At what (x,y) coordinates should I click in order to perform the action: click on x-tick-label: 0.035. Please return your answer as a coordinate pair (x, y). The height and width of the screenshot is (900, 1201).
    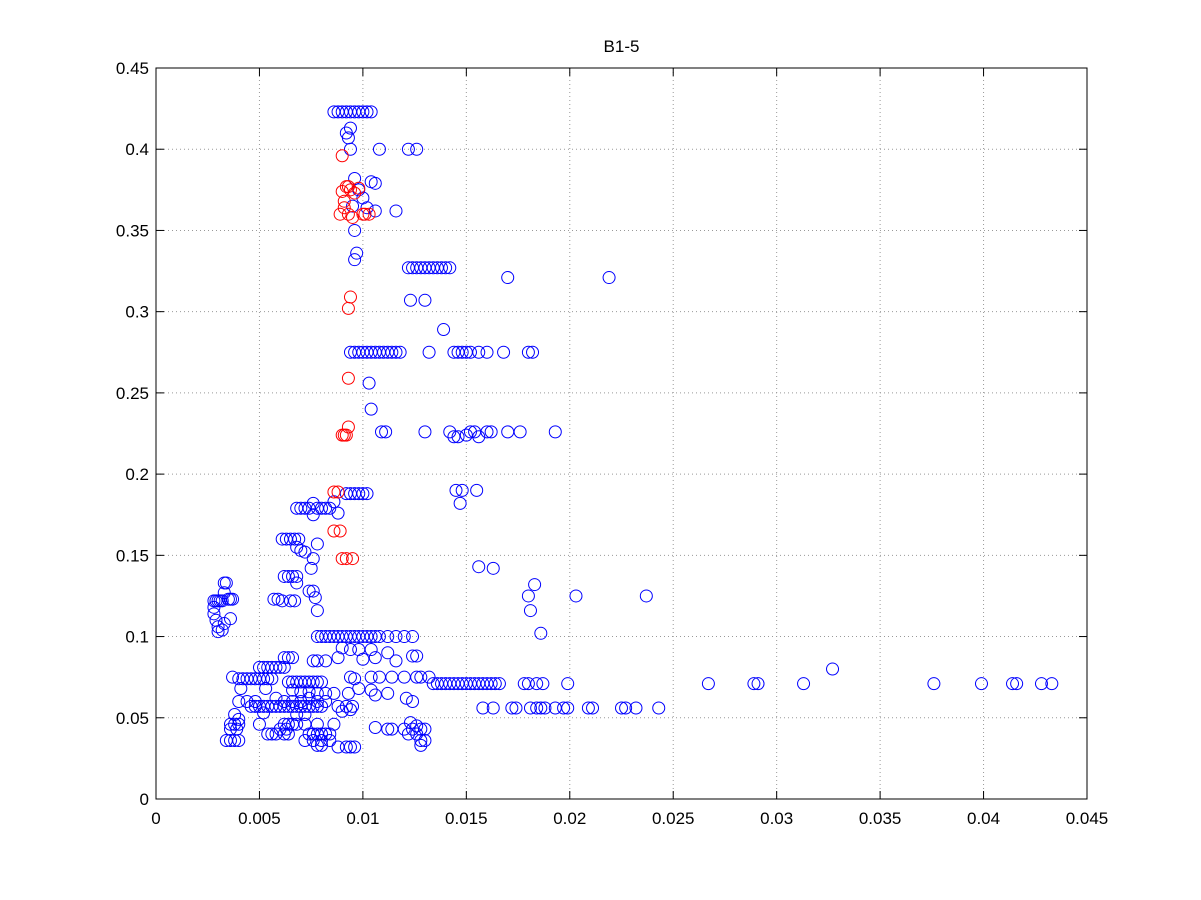
    Looking at the image, I should click on (880, 818).